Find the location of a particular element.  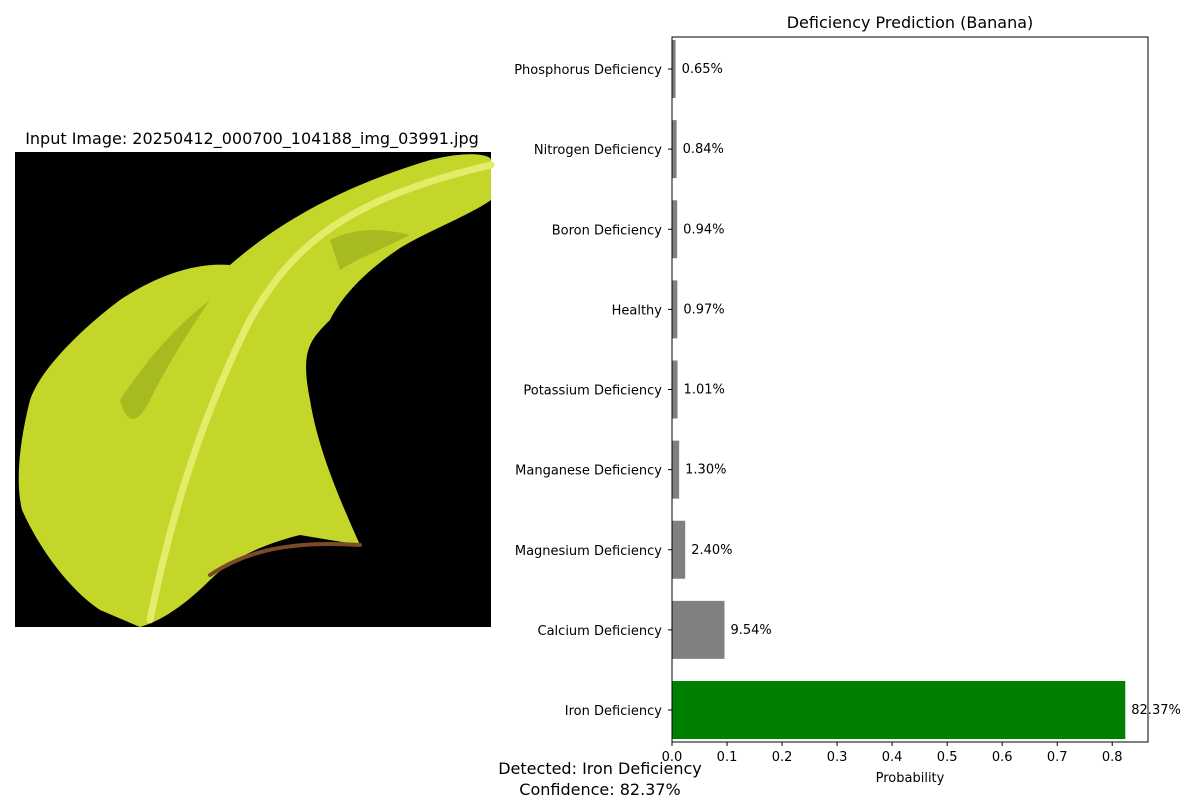

detected-label: Detected: Iron Deficiency is located at coordinates (600, 768).